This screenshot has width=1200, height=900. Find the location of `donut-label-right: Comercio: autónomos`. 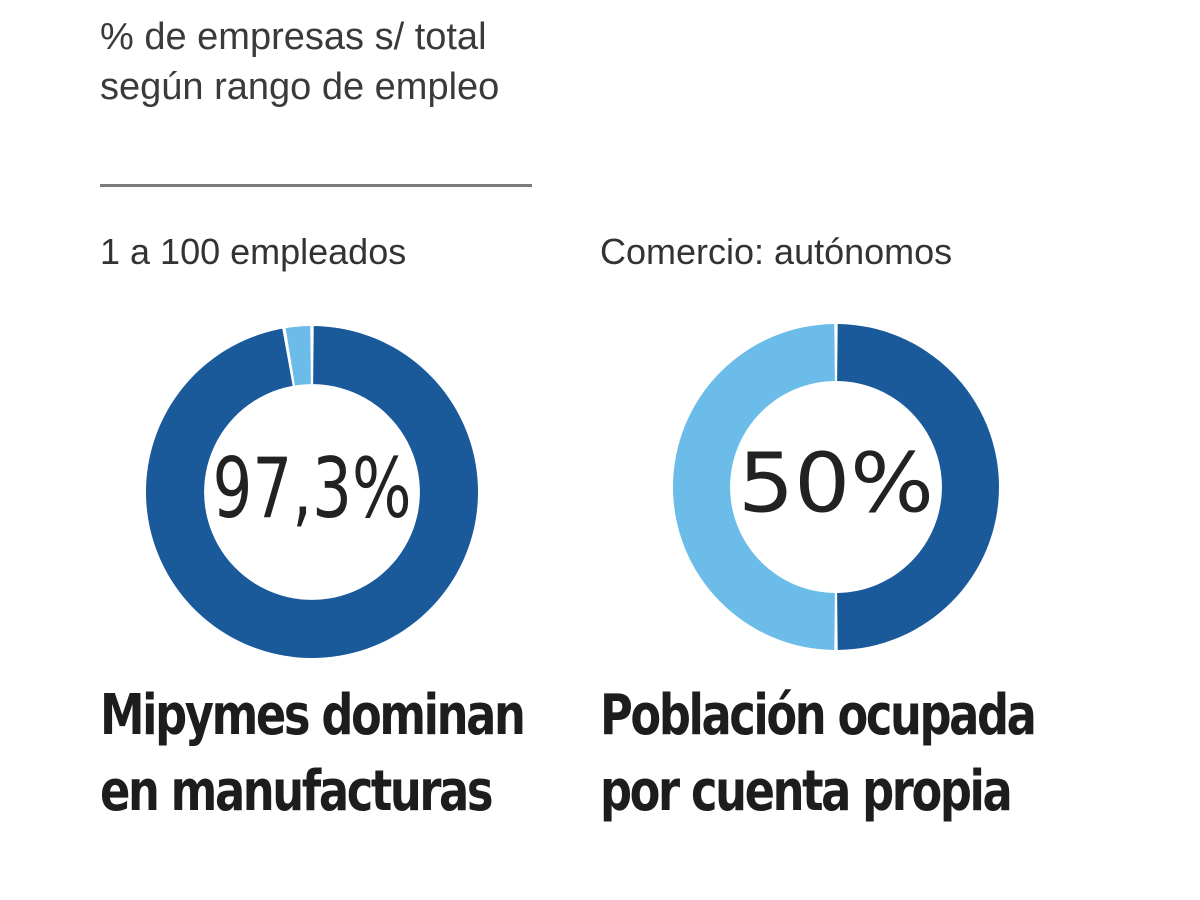

donut-label-right: Comercio: autónomos is located at coordinates (776, 251).